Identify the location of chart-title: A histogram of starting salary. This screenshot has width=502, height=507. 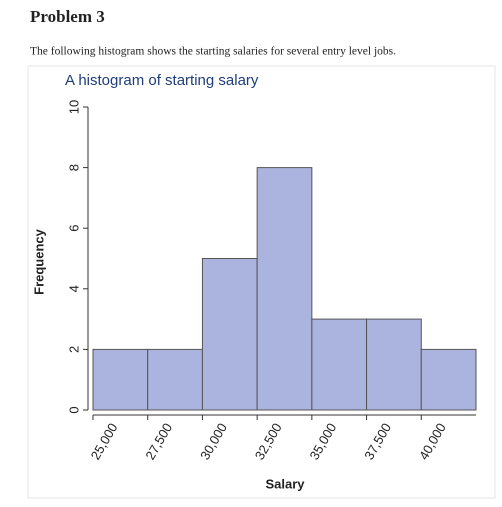
(162, 80).